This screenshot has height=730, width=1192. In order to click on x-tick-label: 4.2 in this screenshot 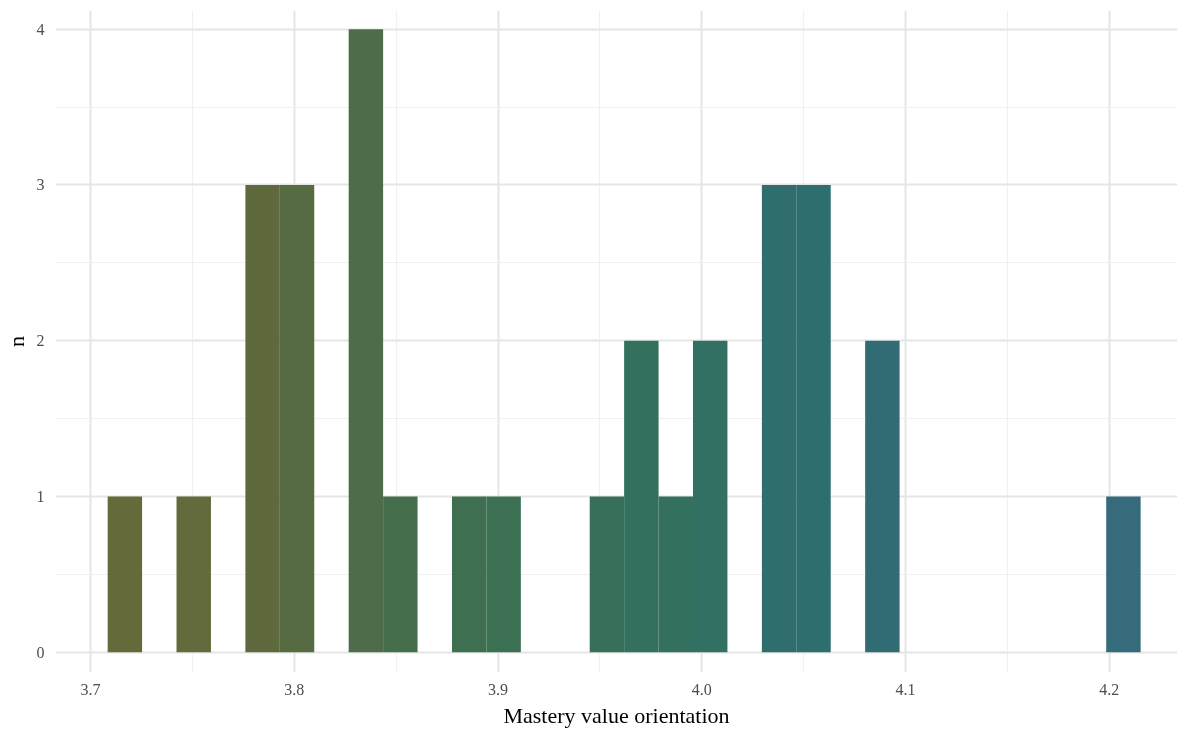, I will do `click(1109, 689)`.